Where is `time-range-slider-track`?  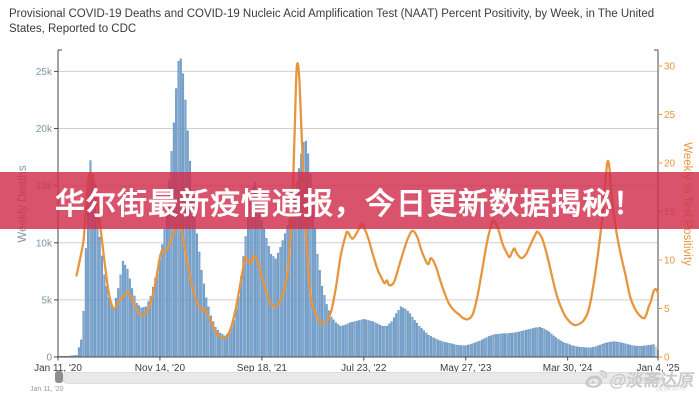
time-range-slider-track is located at coordinates (363, 378).